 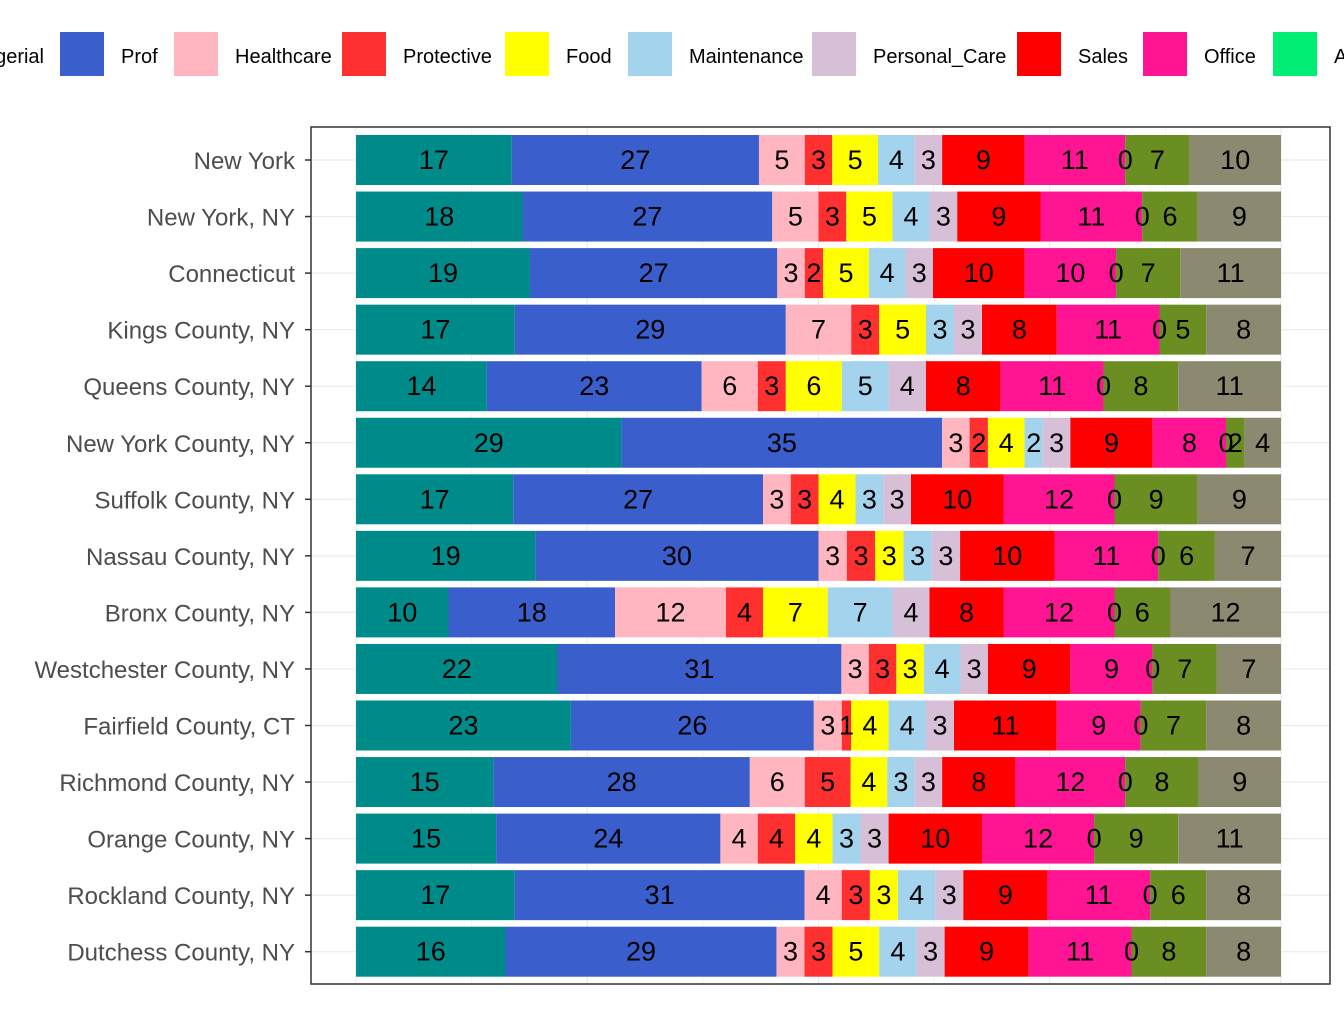 I want to click on data-label: 0, so click(x=1152, y=669).